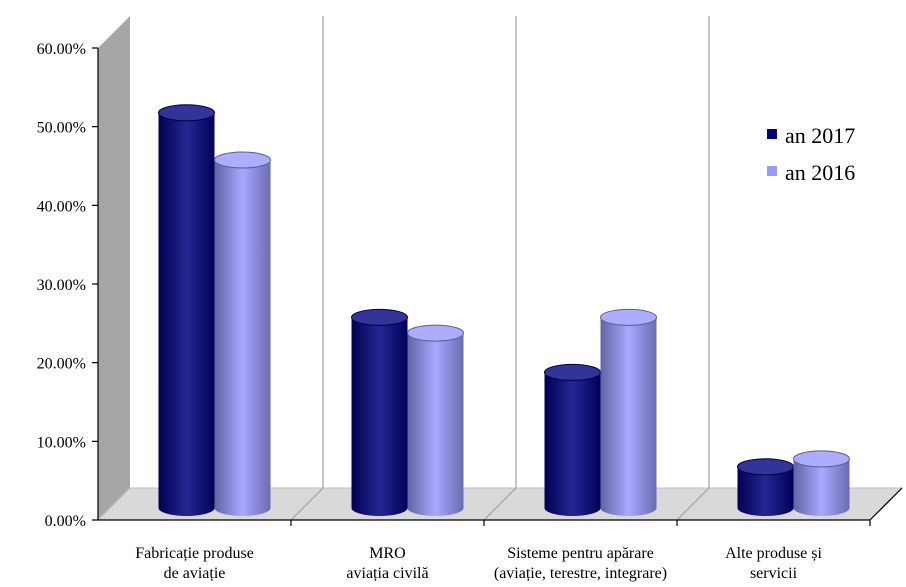  Describe the element at coordinates (820, 135) in the screenshot. I see `legend-label-2017: an 2017` at that location.